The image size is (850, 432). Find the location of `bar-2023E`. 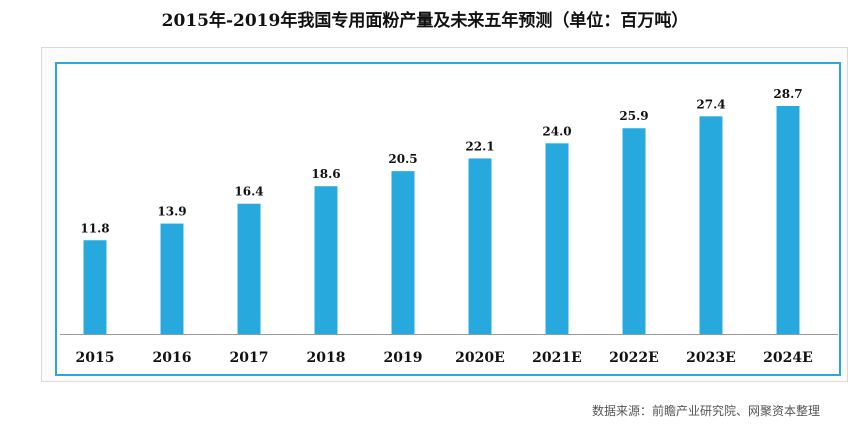

bar-2023E is located at coordinates (711, 225).